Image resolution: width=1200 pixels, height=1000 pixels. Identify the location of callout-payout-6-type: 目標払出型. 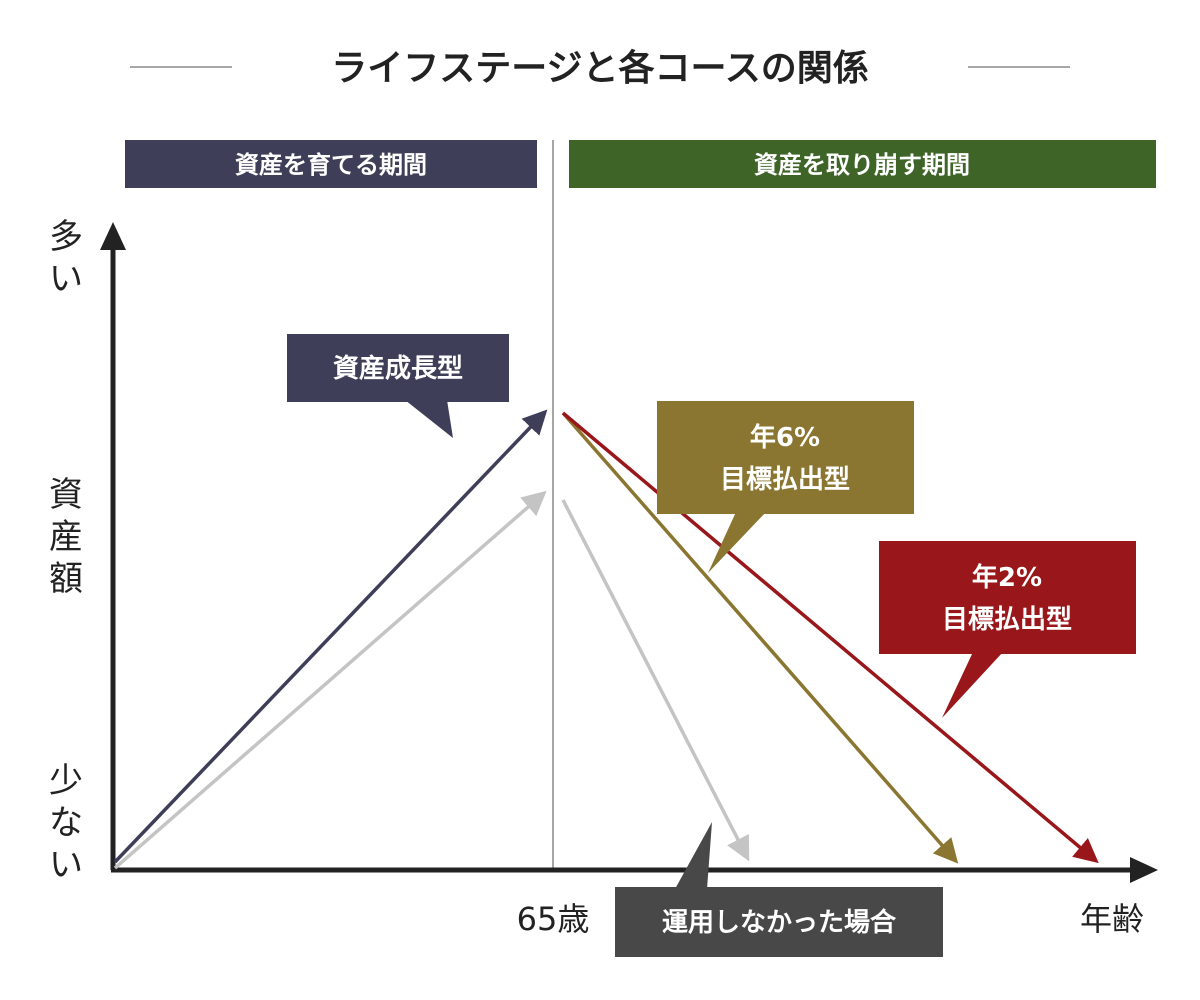
(785, 480).